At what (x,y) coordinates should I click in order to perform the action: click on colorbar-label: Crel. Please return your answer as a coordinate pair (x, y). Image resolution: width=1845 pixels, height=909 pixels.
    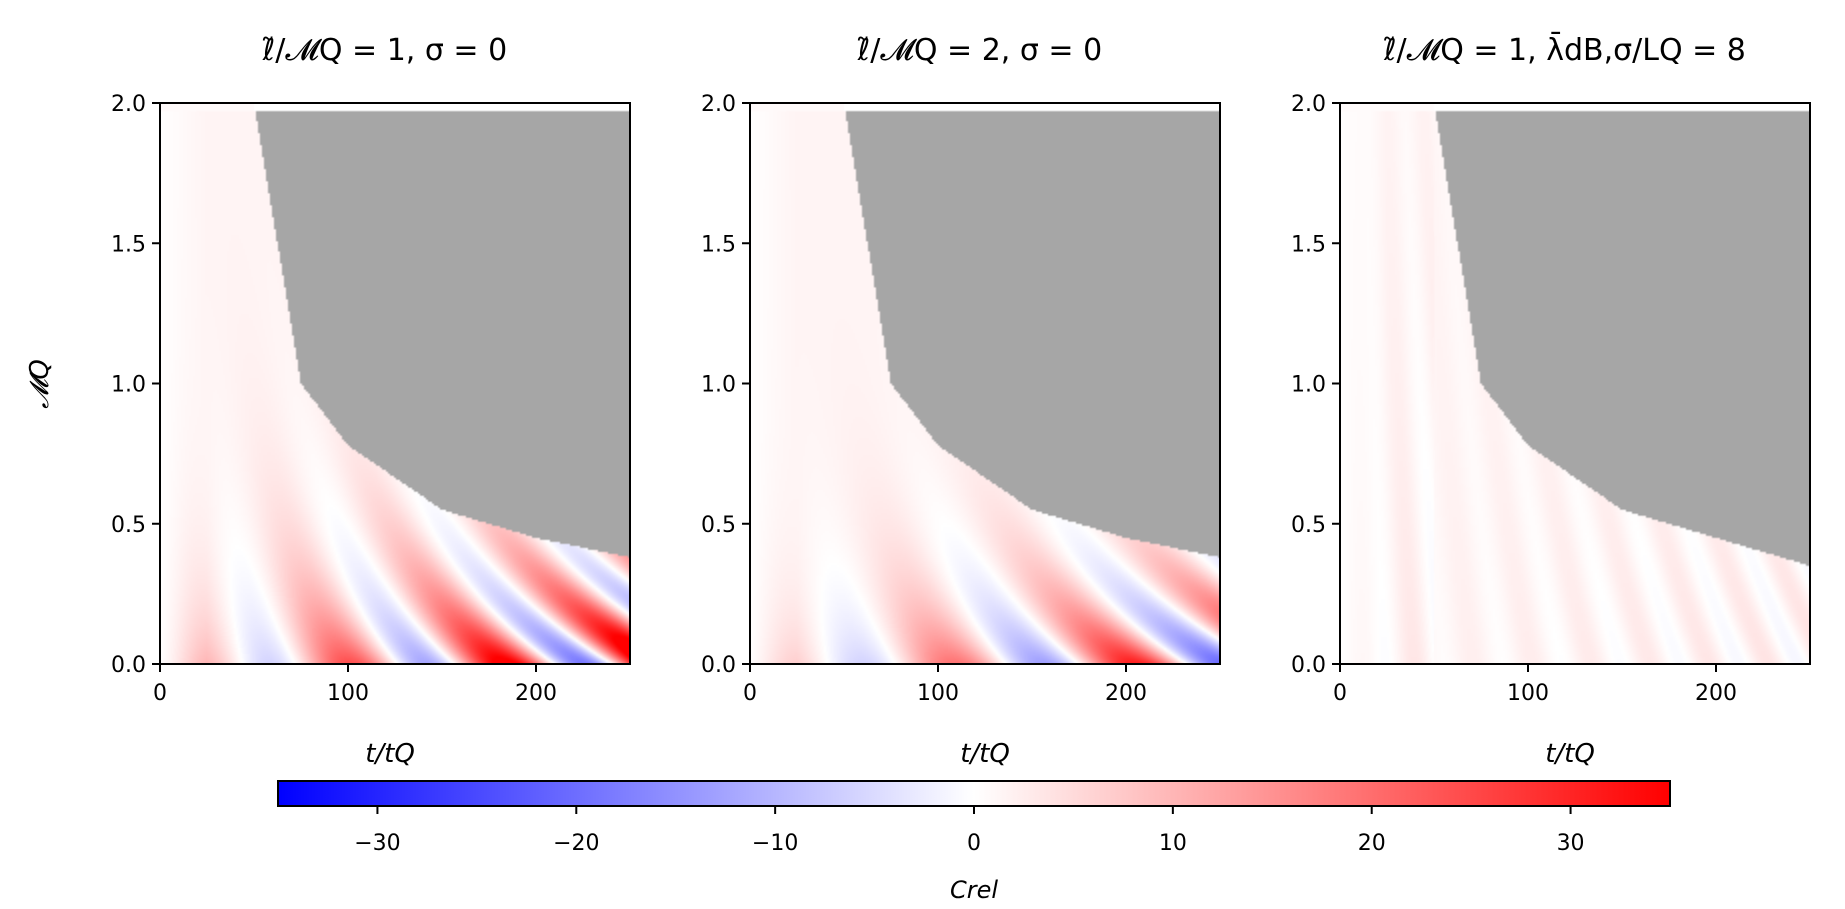
    Looking at the image, I should click on (974, 890).